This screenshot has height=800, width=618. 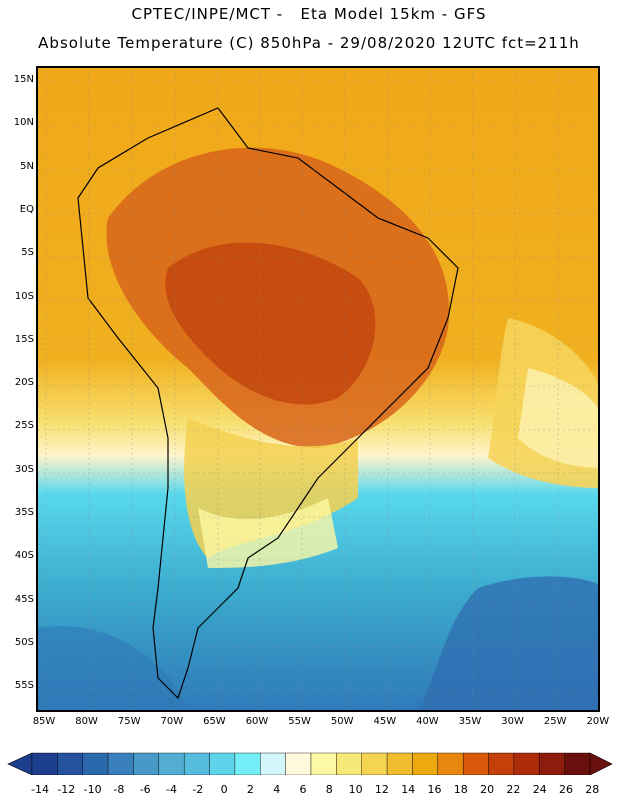 What do you see at coordinates (303, 789) in the screenshot?
I see `colorbar-tick-label: 6` at bounding box center [303, 789].